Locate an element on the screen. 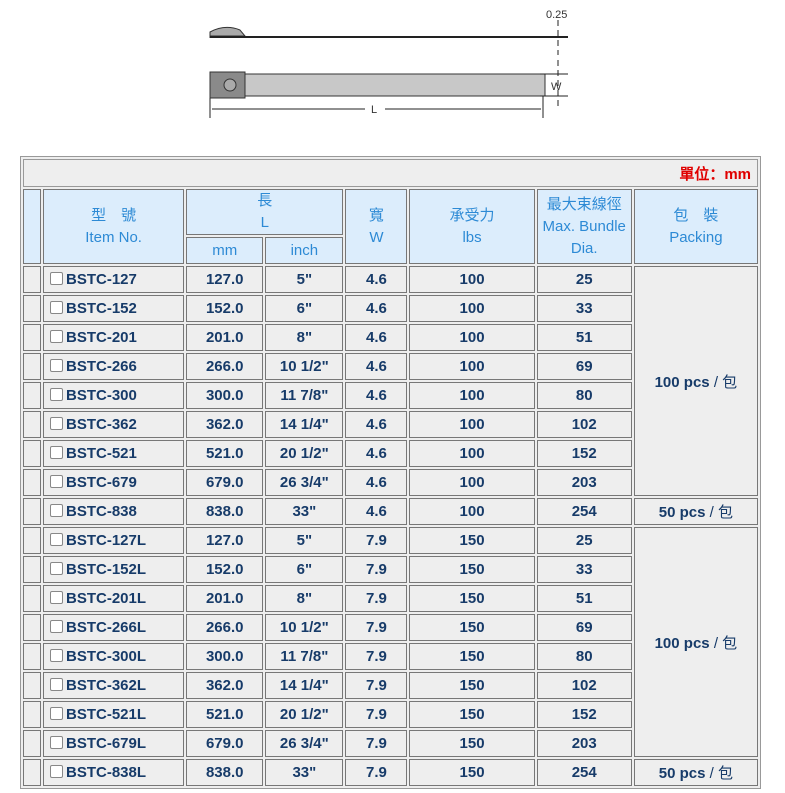 This screenshot has width=785, height=793. bundle-cell: 33 is located at coordinates (584, 308).